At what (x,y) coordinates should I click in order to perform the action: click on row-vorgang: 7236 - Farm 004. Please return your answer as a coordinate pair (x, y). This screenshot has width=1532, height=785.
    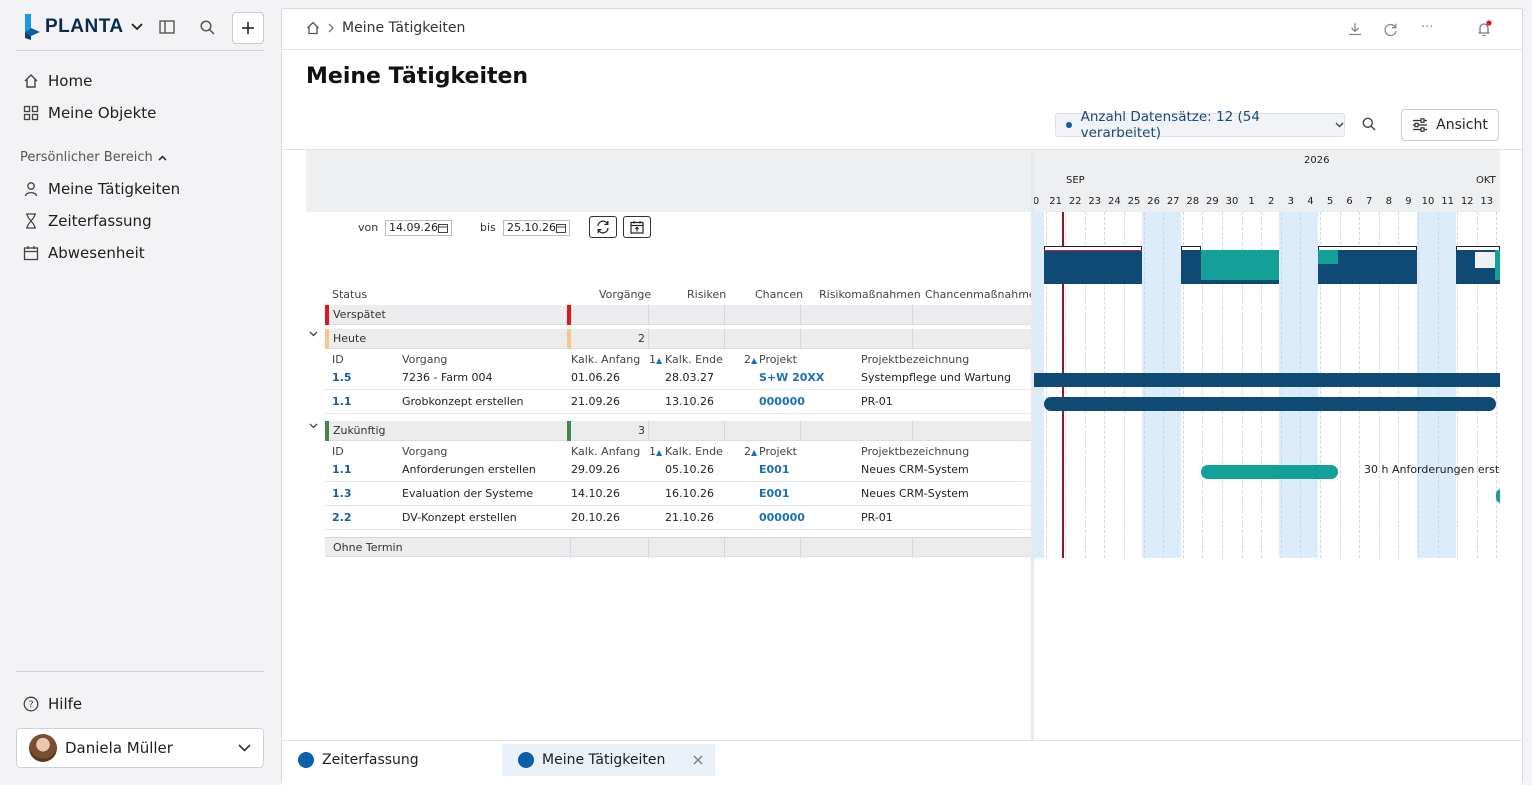
    Looking at the image, I should click on (447, 377).